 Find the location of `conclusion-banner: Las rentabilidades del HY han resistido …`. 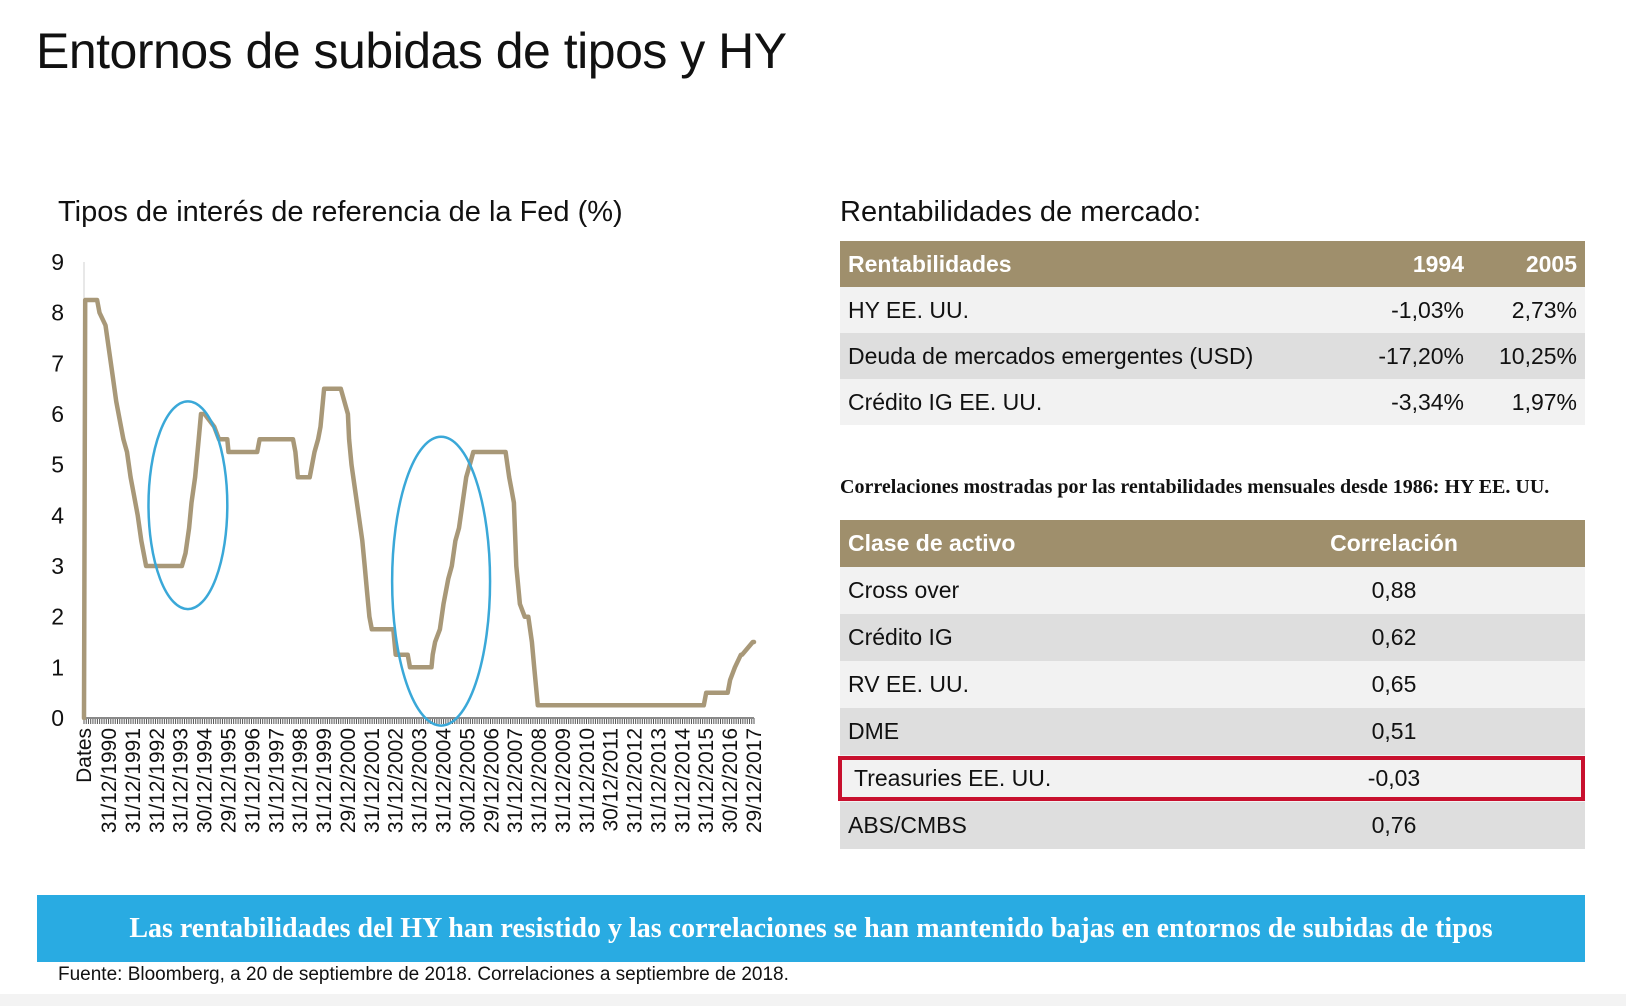

conclusion-banner: Las rentabilidades del HY han resistido … is located at coordinates (811, 928).